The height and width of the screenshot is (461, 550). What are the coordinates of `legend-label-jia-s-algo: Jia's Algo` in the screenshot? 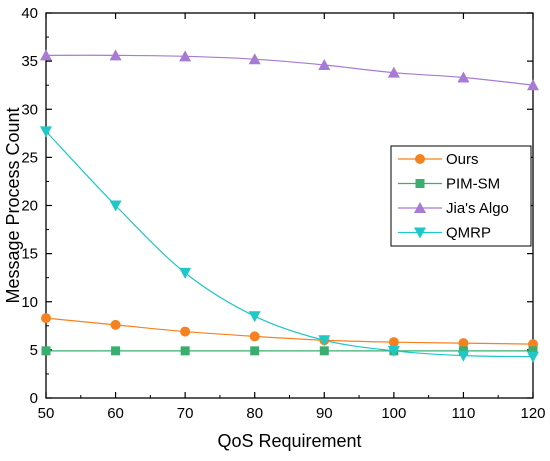 It's located at (477, 208).